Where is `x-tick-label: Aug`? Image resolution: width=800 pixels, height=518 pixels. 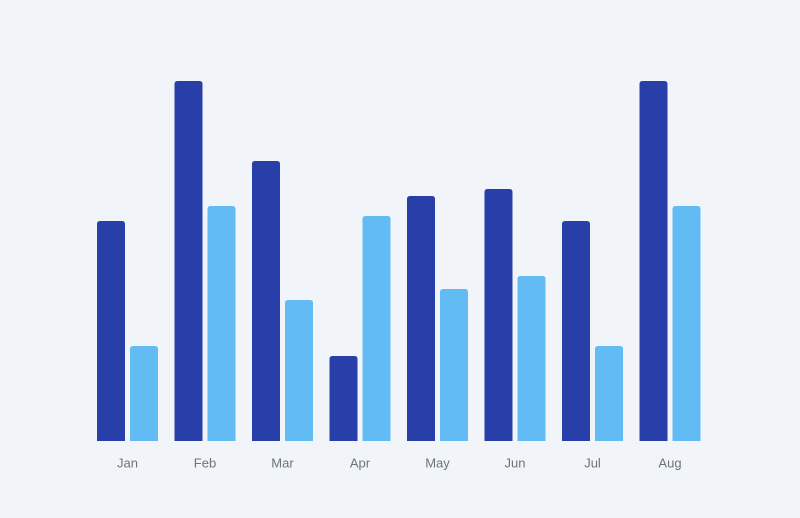 x-tick-label: Aug is located at coordinates (669, 462).